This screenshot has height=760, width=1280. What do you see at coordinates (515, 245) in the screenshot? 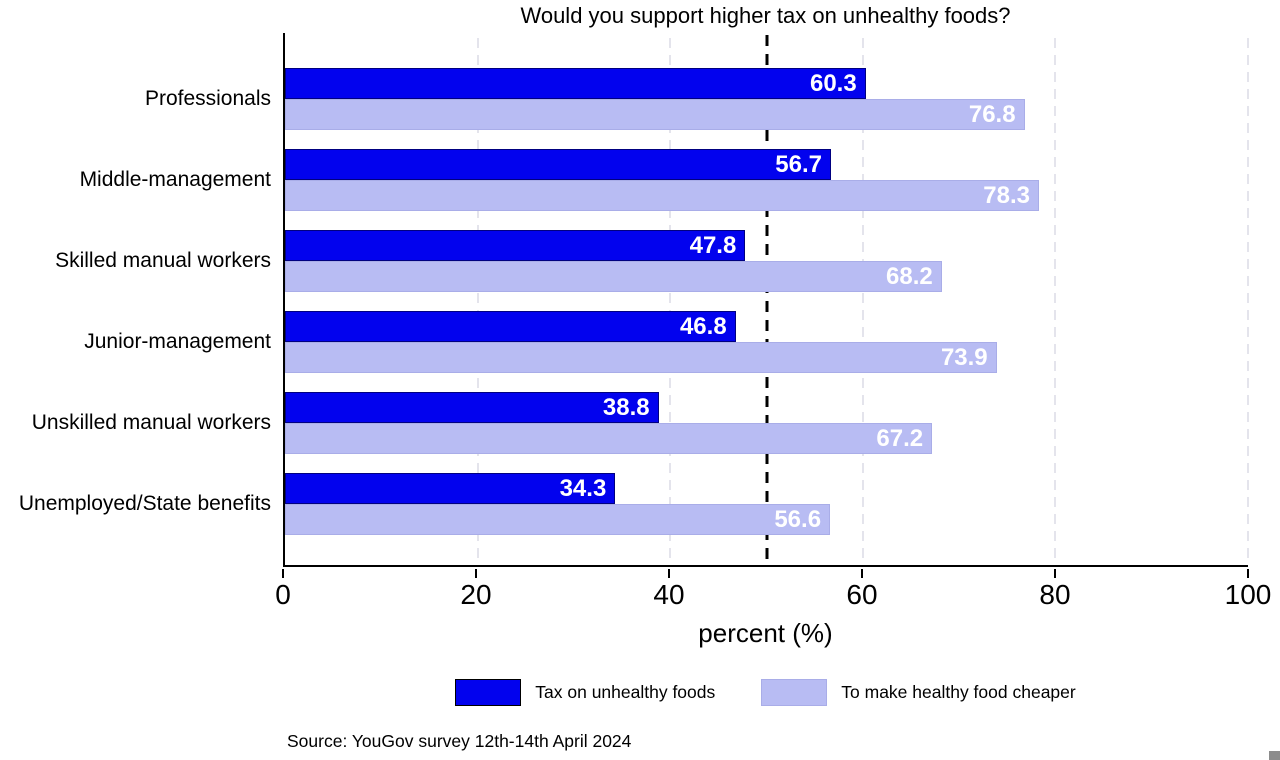
I see `bar-tax-on-unhealthy-foods: 47.8` at bounding box center [515, 245].